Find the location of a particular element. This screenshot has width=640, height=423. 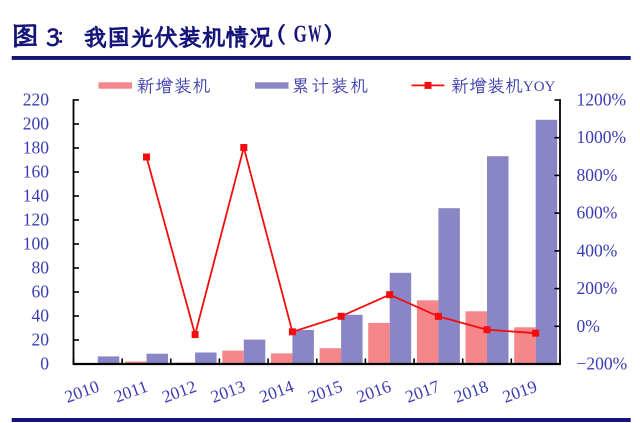

svg-text: 120 is located at coordinates (36, 220).